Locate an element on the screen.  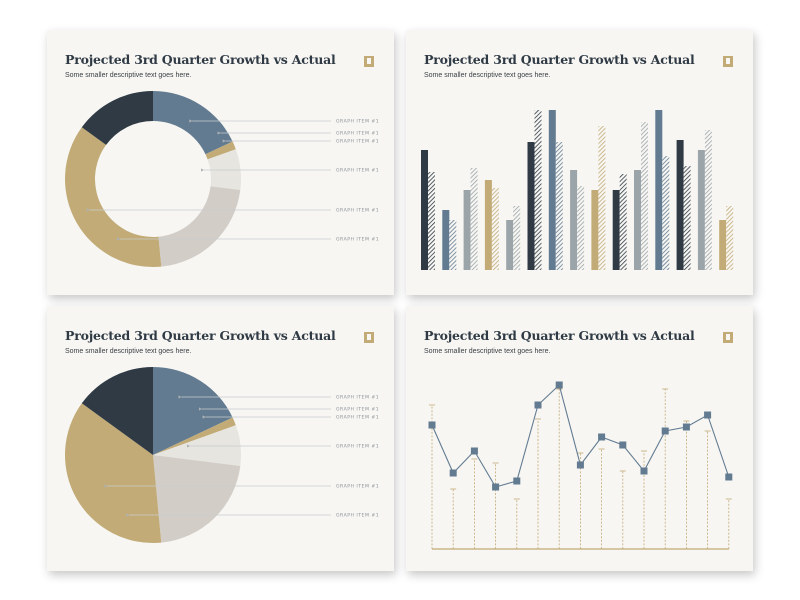
line-chart is located at coordinates (580, 465).